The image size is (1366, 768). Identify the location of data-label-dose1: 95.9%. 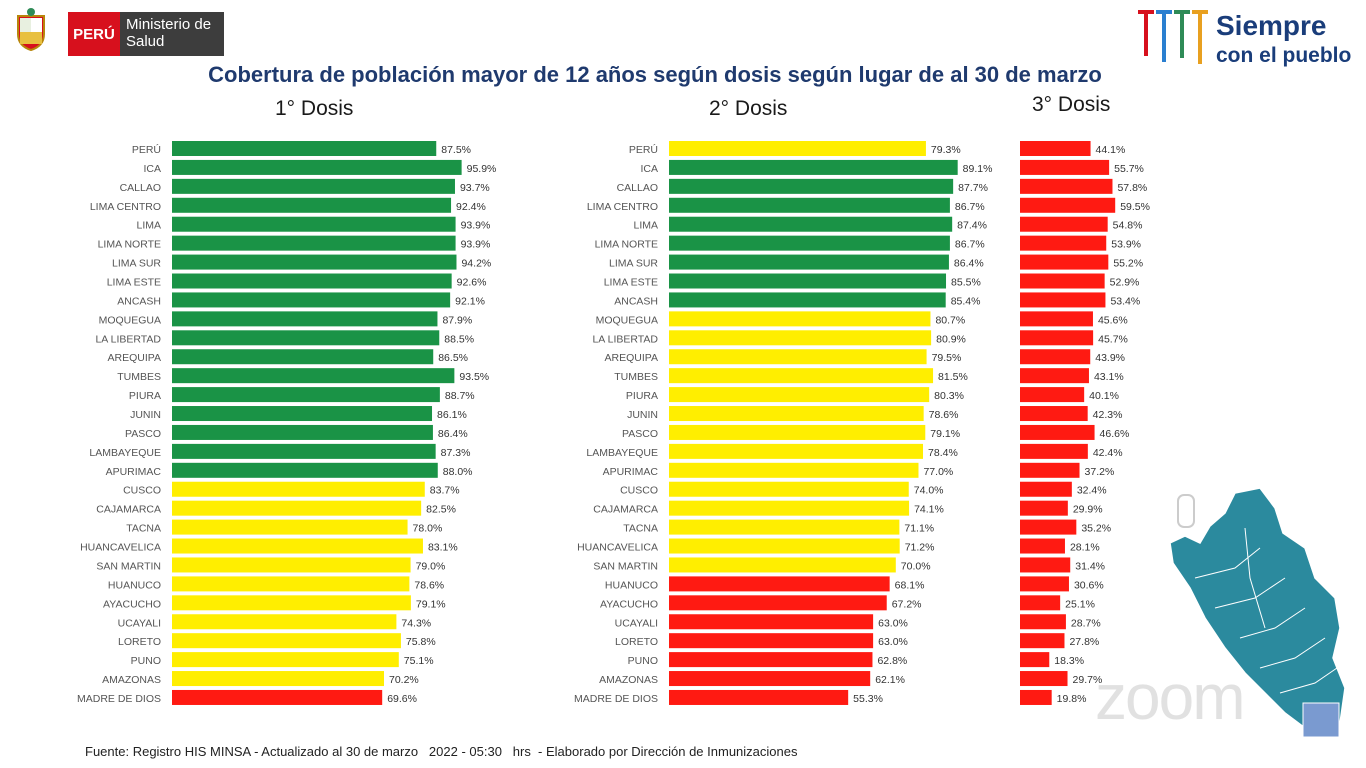
(482, 169).